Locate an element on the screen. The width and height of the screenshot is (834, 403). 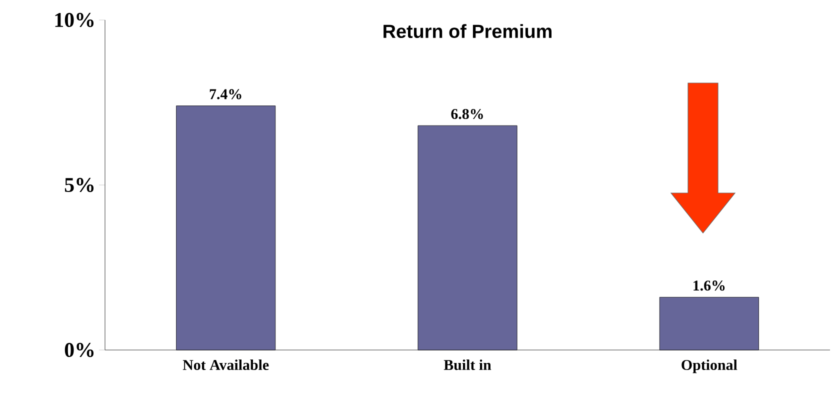
data-label: 7.4% is located at coordinates (226, 94).